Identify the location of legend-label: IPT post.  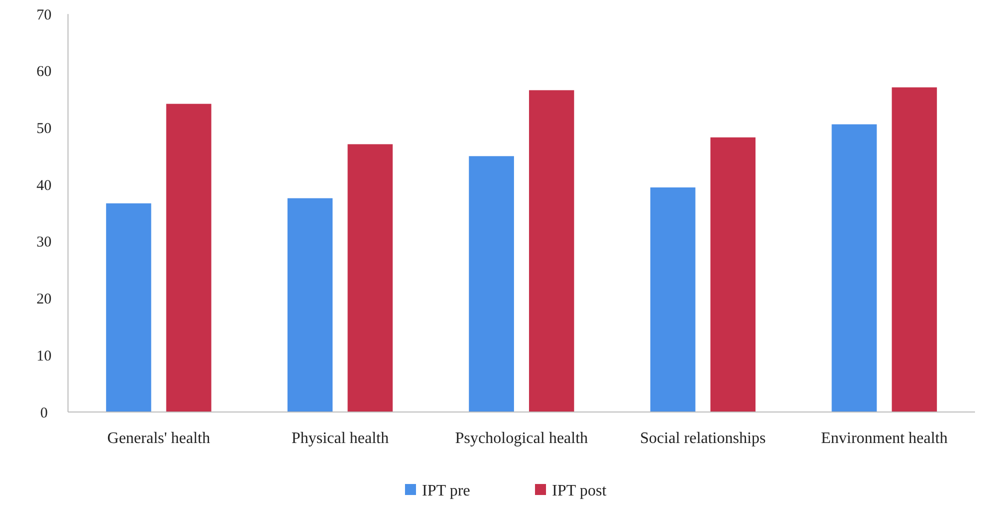
(579, 491).